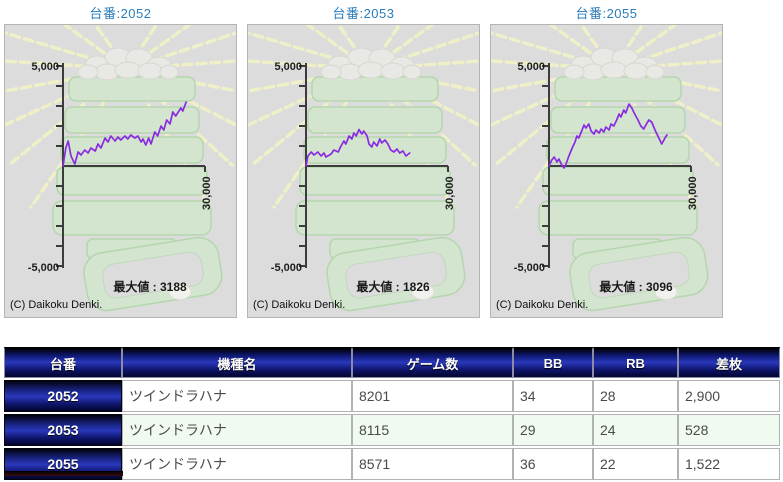 This screenshot has height=482, width=783. I want to click on chart-title-2055: 台番:2055, so click(606, 13).